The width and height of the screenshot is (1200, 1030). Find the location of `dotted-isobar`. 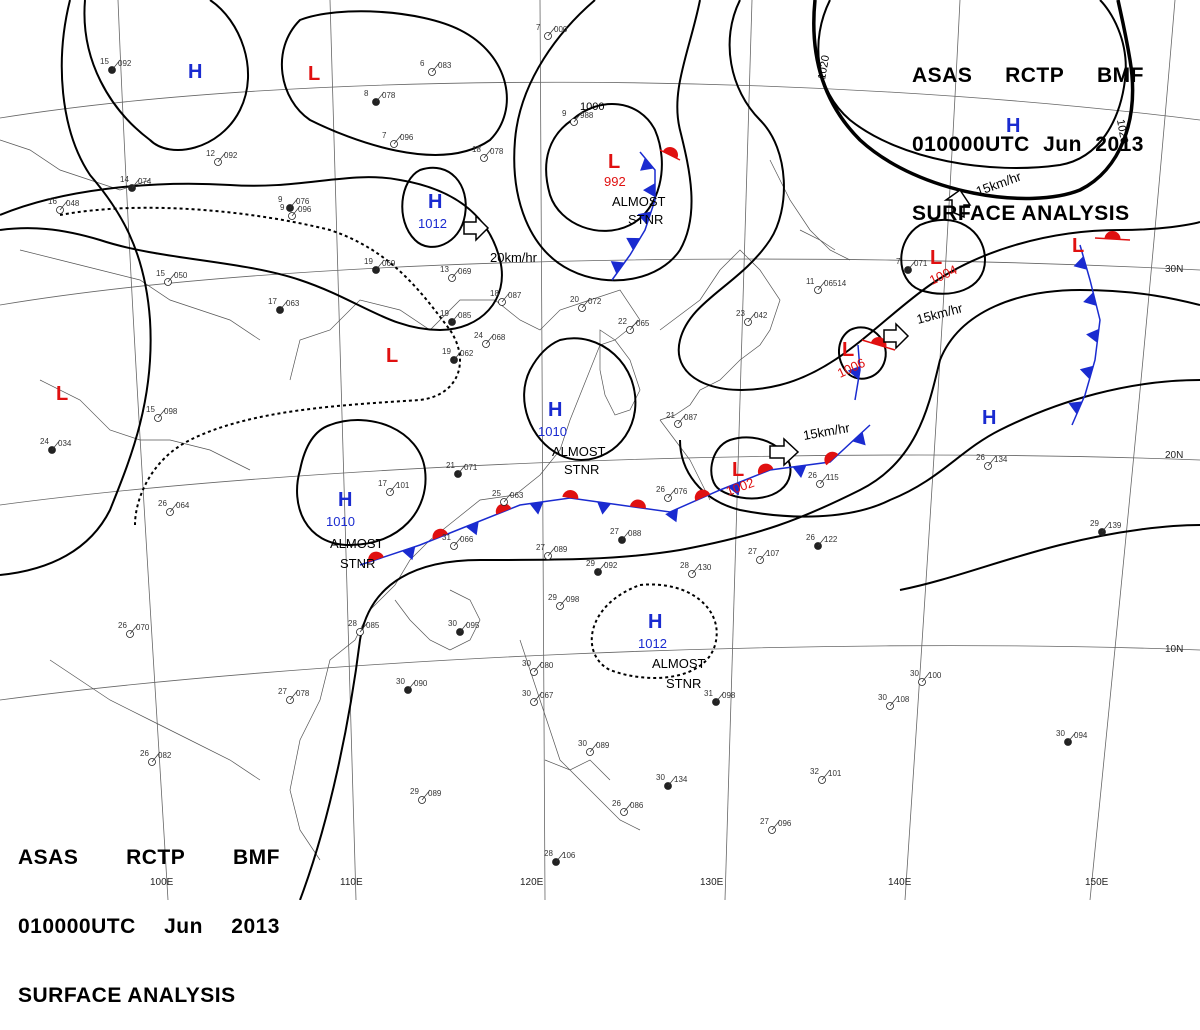

dotted-isobar is located at coordinates (654, 631).